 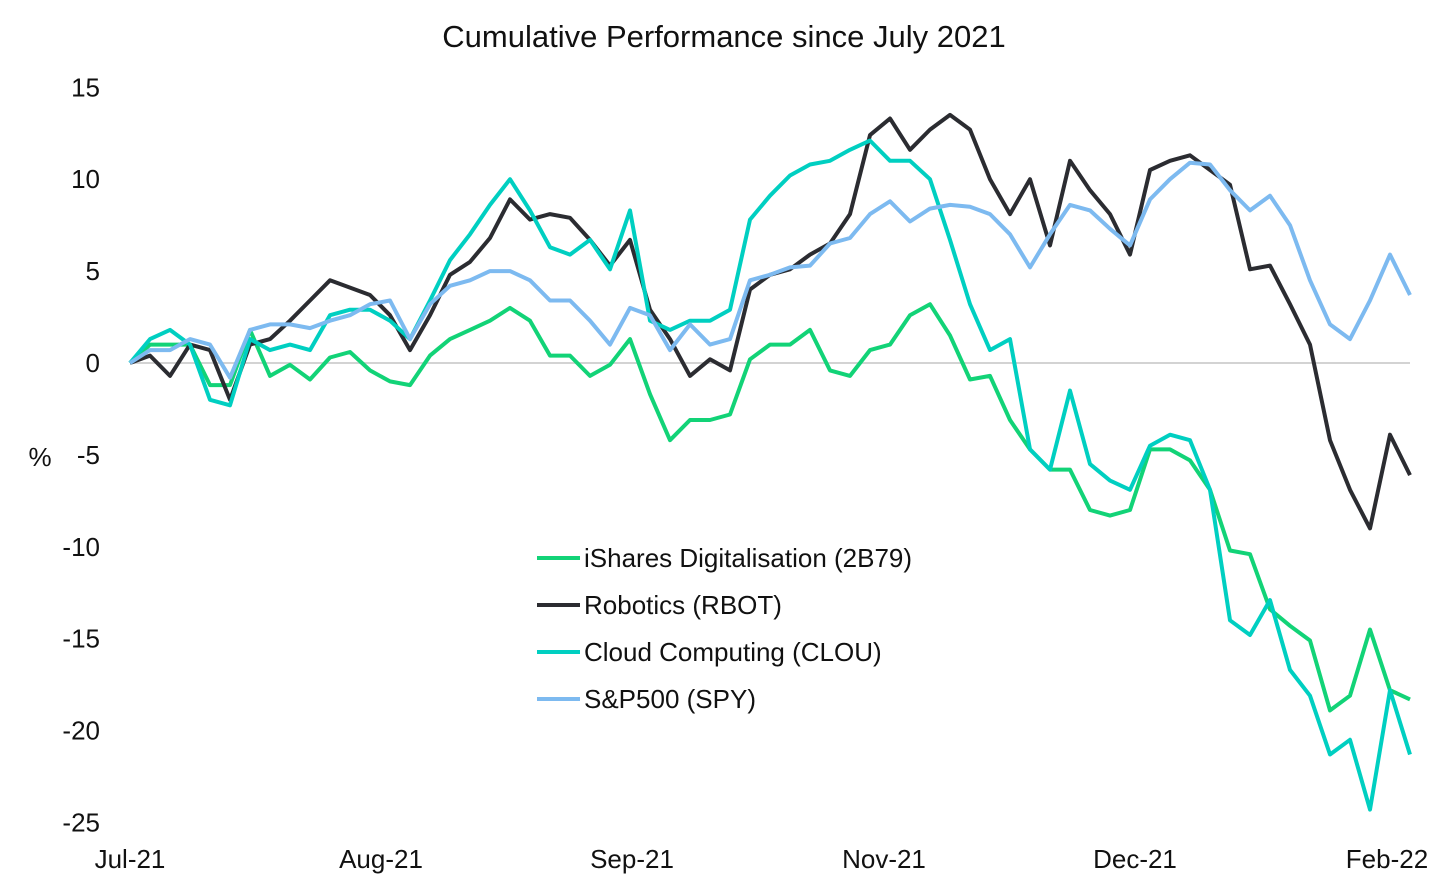 I want to click on x-tick-label: Nov-21, so click(x=884, y=859).